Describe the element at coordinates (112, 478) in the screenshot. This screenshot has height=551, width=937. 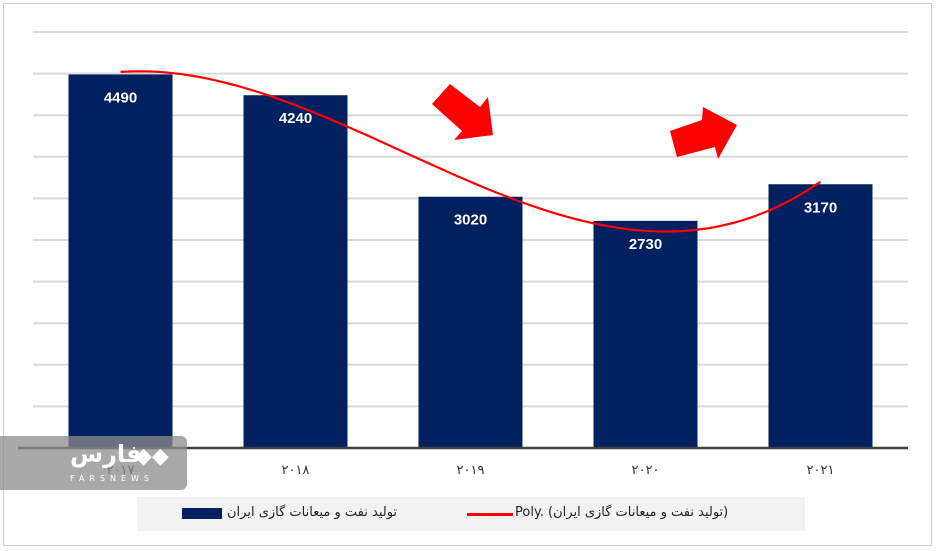
I see `watermark-sub: FARSNEWS` at that location.